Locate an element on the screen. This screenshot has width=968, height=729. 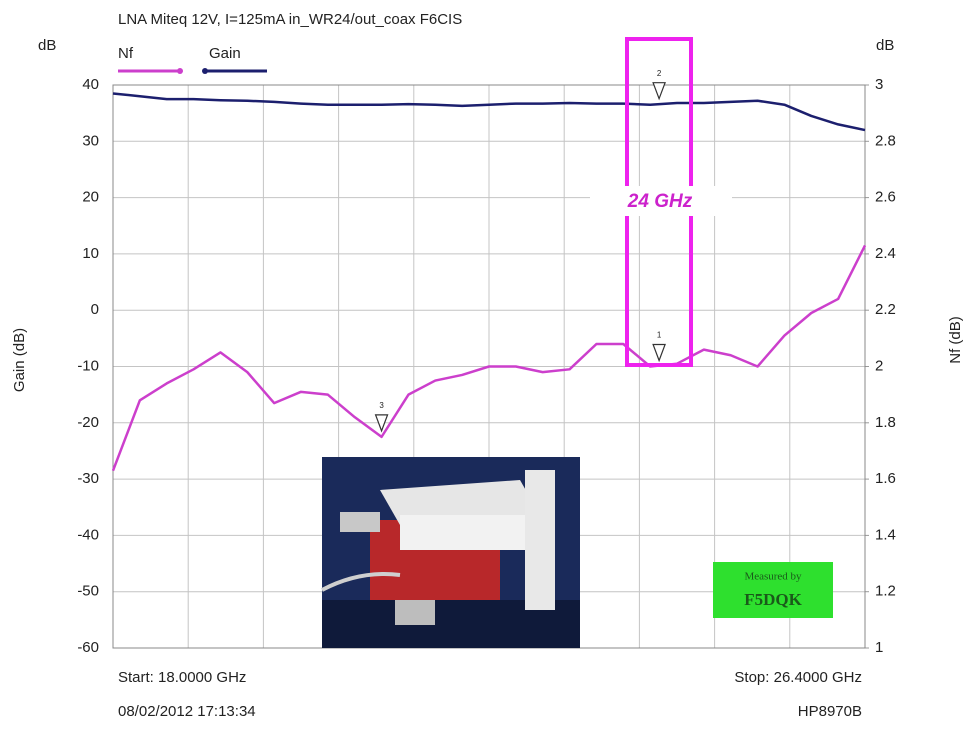
y2-unit: dB is located at coordinates (885, 45).